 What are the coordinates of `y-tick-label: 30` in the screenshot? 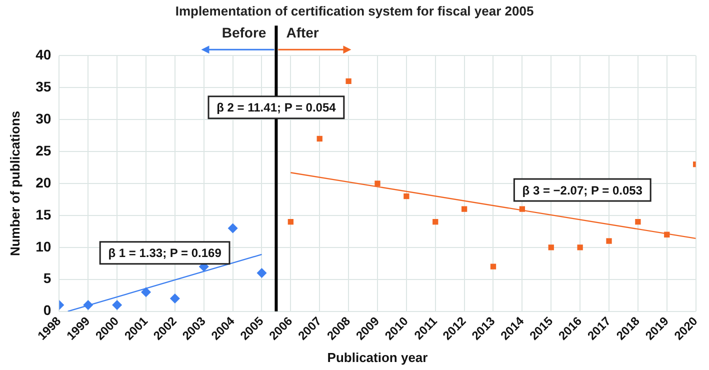 It's located at (44, 118).